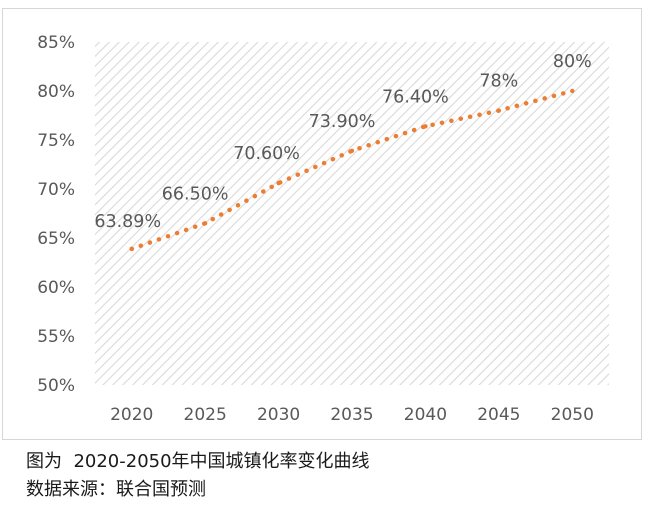  I want to click on y-tick-label: 85%, so click(56, 43).